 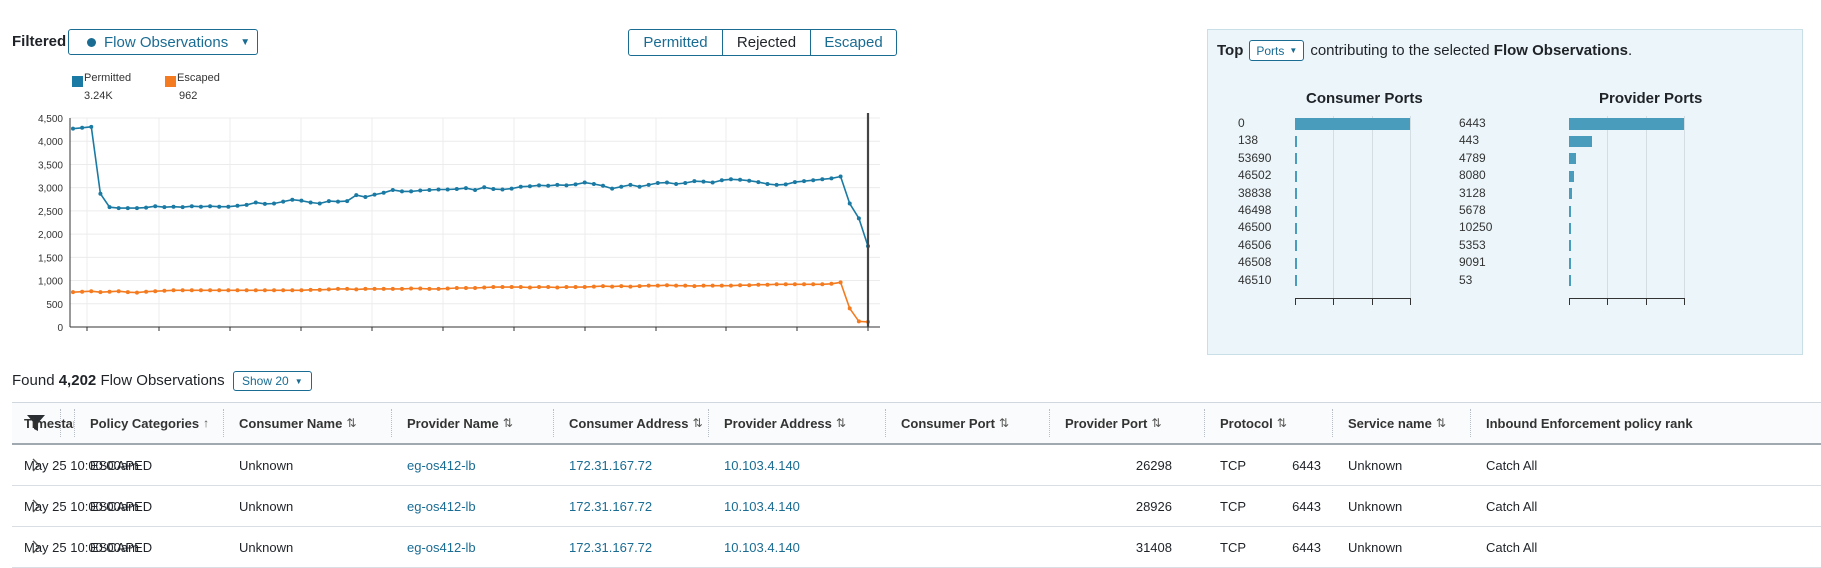 I want to click on column-header-policy-categories: Policy Categories ↑, so click(x=156, y=423).